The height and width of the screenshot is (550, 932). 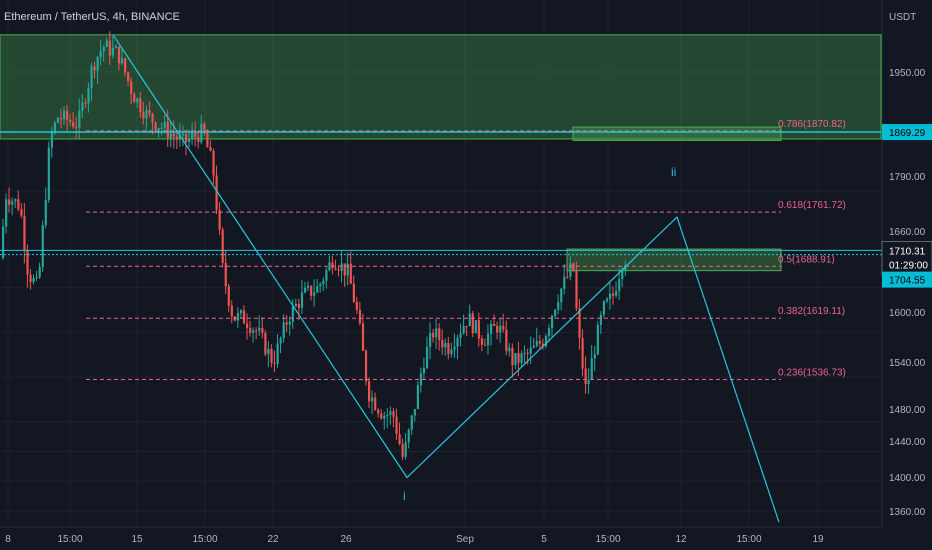 I want to click on fib-level-label: 0.5(1688.91), so click(x=806, y=259).